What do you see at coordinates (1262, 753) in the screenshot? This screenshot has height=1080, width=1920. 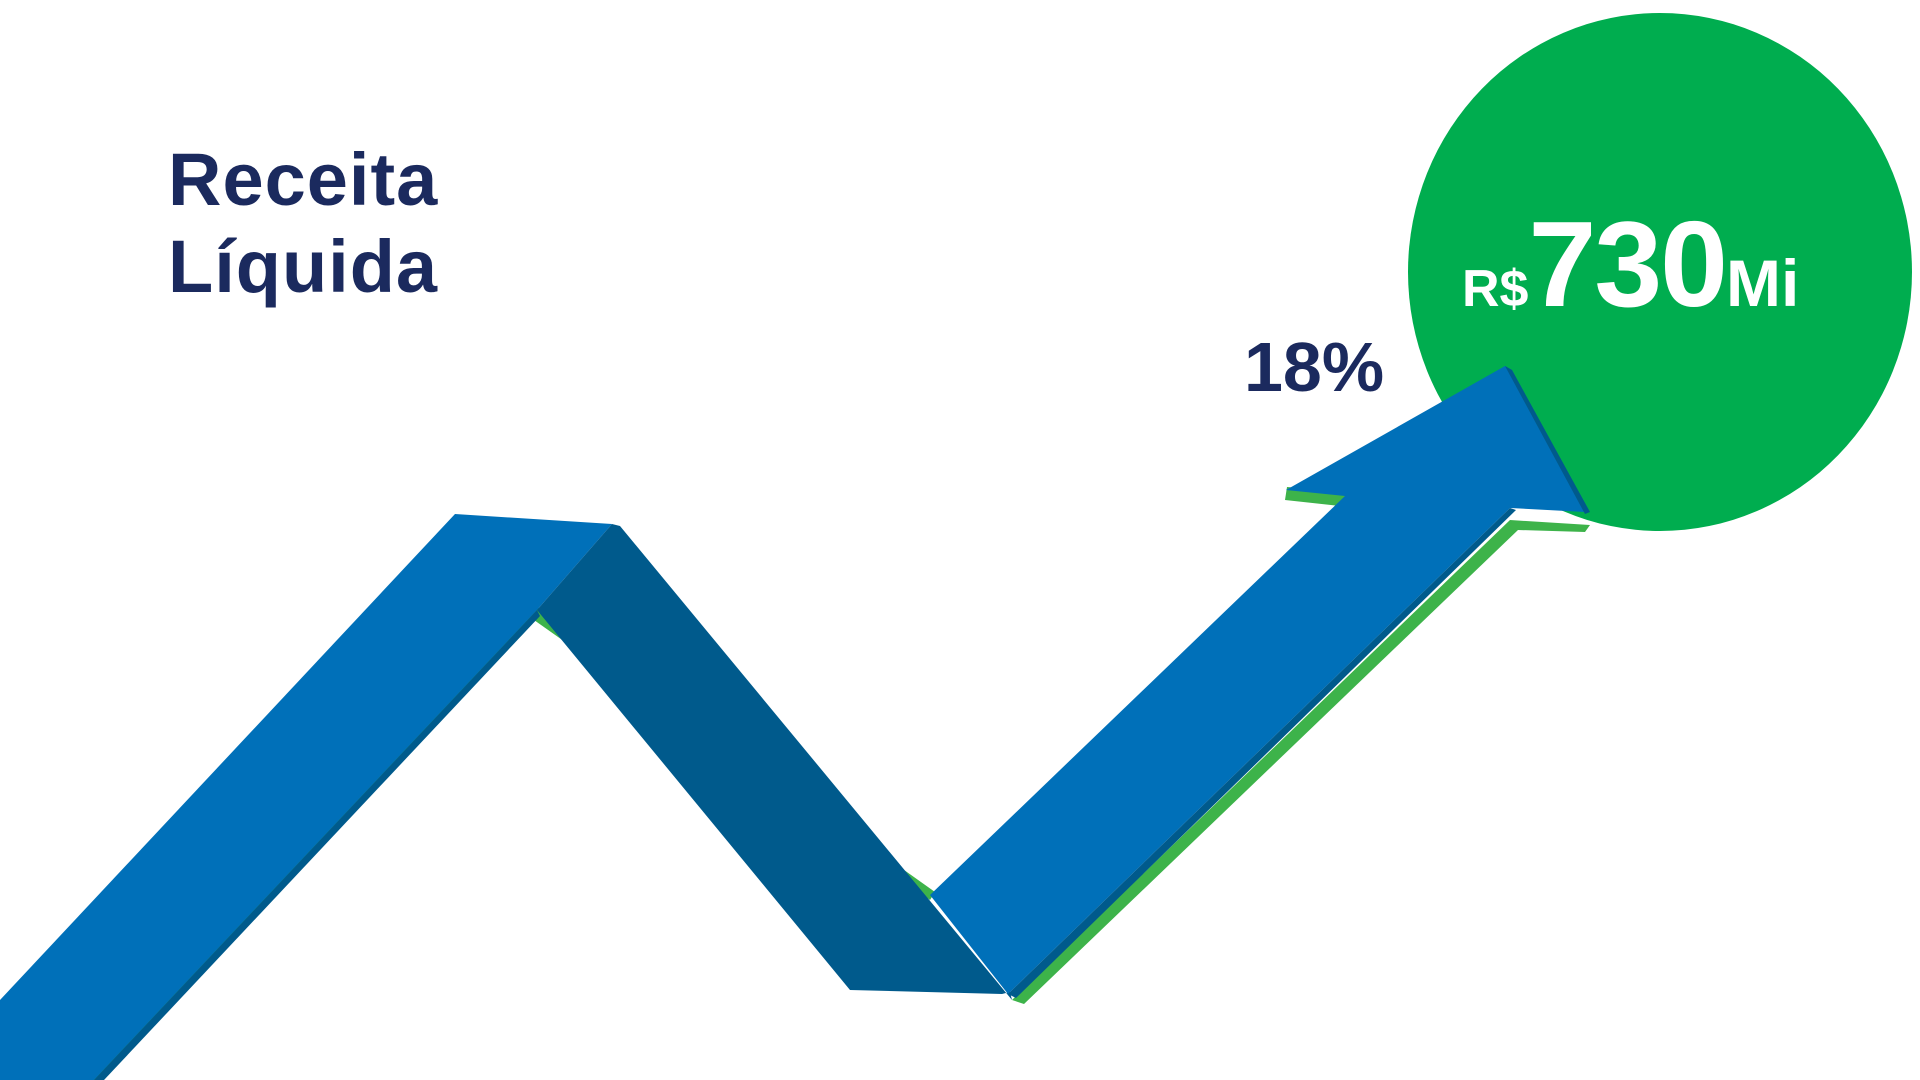 I see `arrow-segment-right-edge-lower` at bounding box center [1262, 753].